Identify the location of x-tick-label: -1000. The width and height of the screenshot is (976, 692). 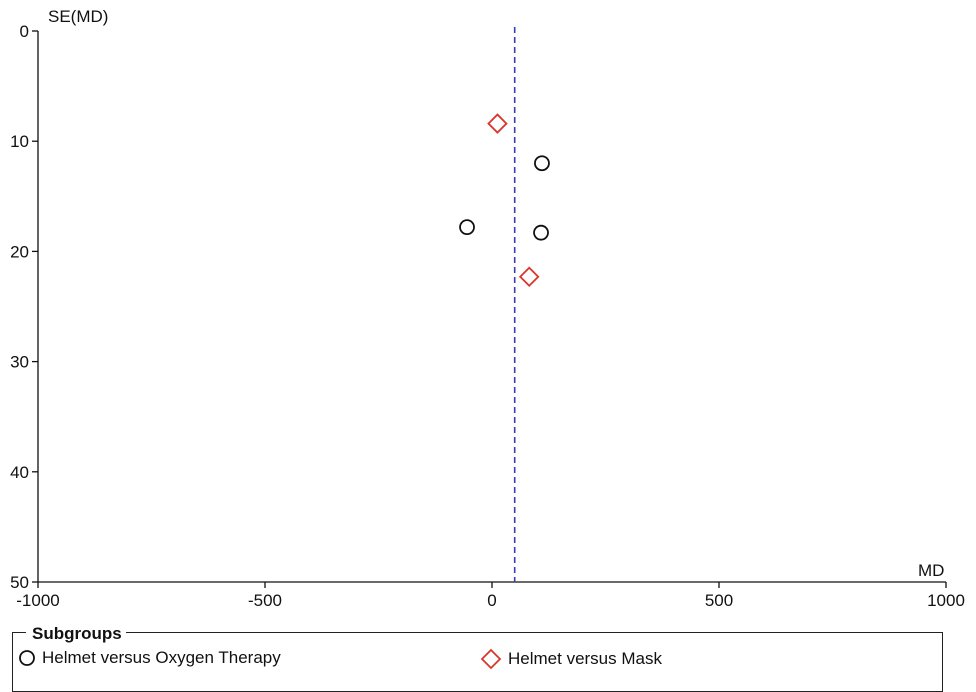
(37, 600).